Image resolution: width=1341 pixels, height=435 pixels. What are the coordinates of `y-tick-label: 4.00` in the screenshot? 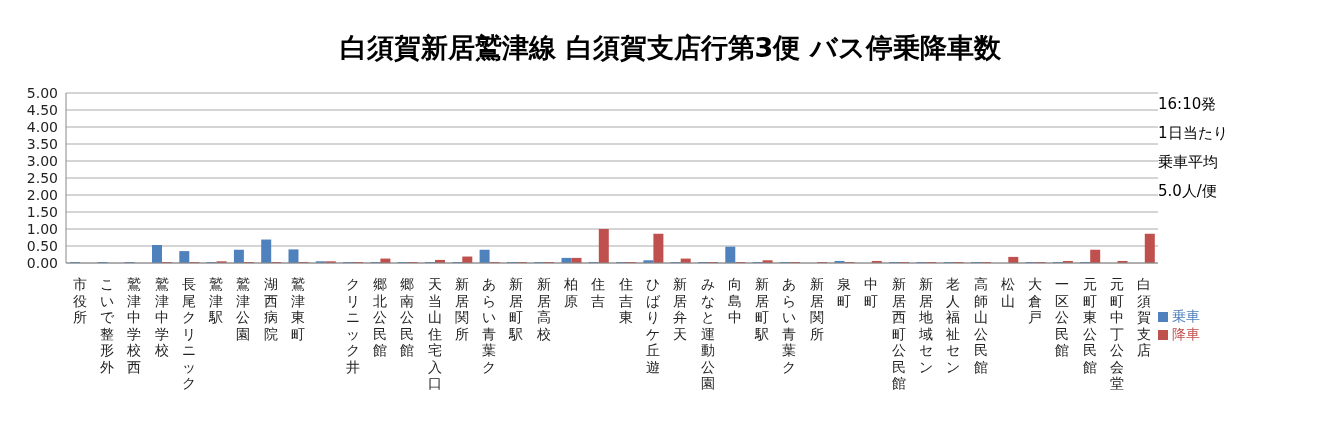 It's located at (42, 126).